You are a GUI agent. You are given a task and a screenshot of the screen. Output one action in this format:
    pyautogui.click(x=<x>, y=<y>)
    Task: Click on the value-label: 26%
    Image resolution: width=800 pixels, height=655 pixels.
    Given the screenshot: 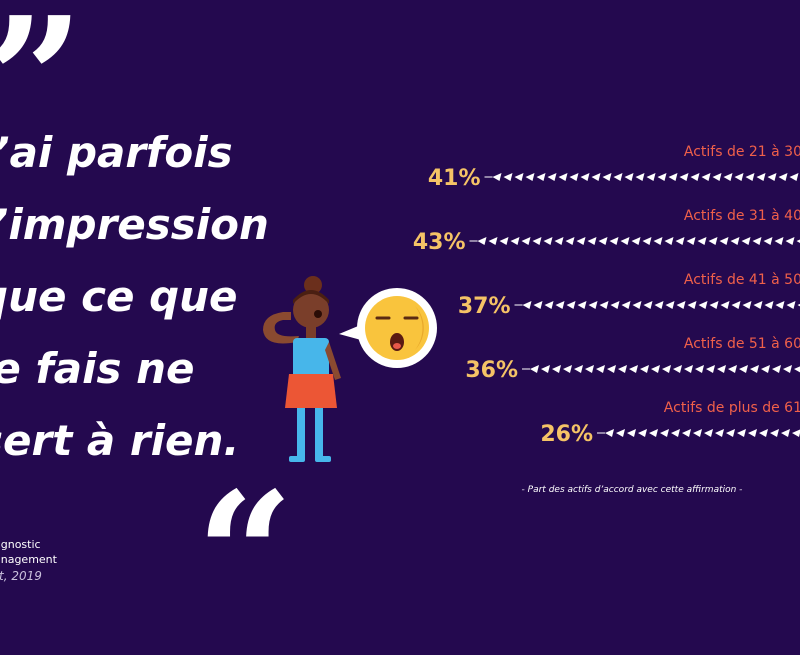 What is the action you would take?
    pyautogui.click(x=566, y=434)
    